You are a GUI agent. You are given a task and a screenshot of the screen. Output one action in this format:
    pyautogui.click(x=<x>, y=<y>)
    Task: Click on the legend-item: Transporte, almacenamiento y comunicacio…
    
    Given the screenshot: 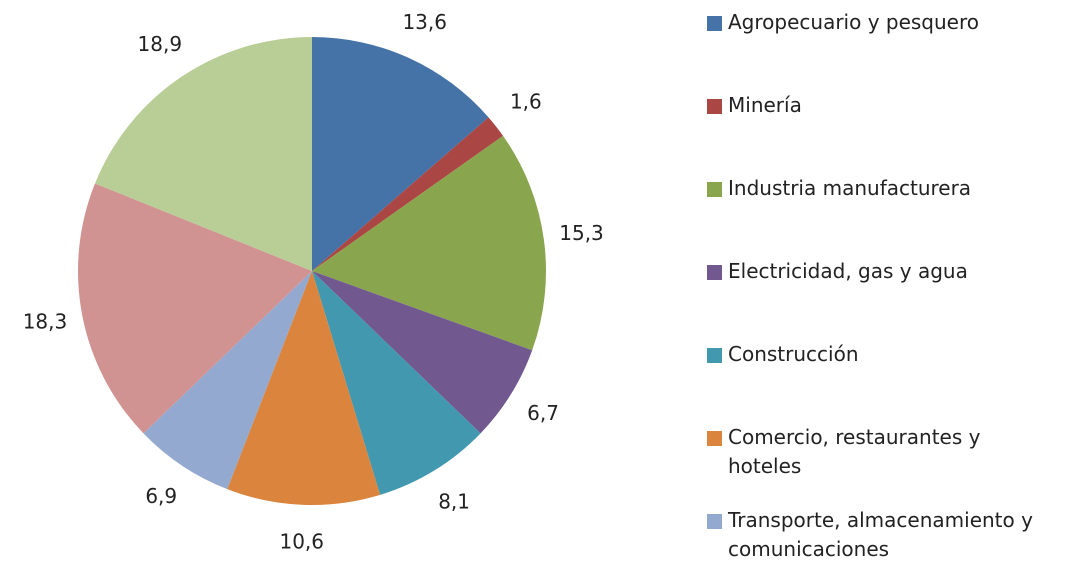 What is the action you would take?
    pyautogui.click(x=882, y=535)
    